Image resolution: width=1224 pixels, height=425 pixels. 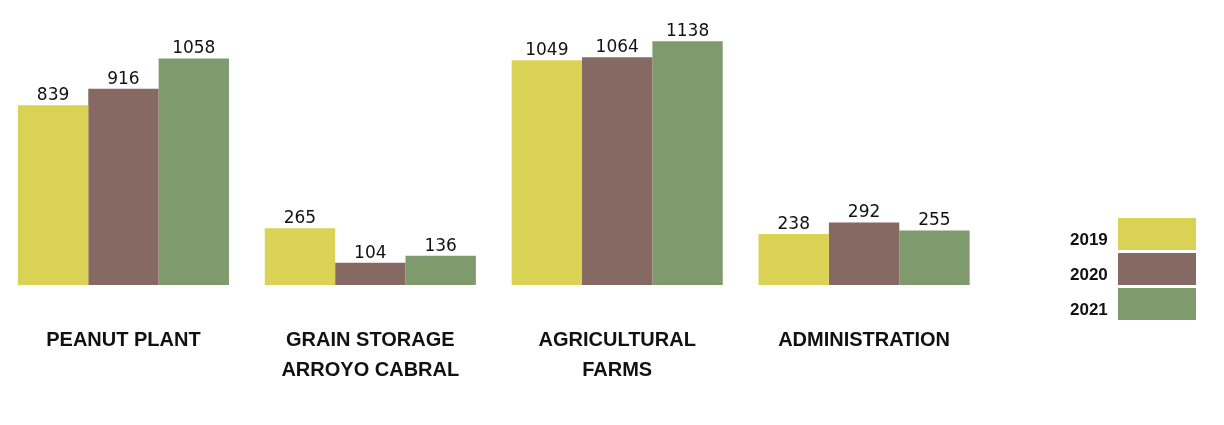 I want to click on data-label: 238, so click(x=793, y=222).